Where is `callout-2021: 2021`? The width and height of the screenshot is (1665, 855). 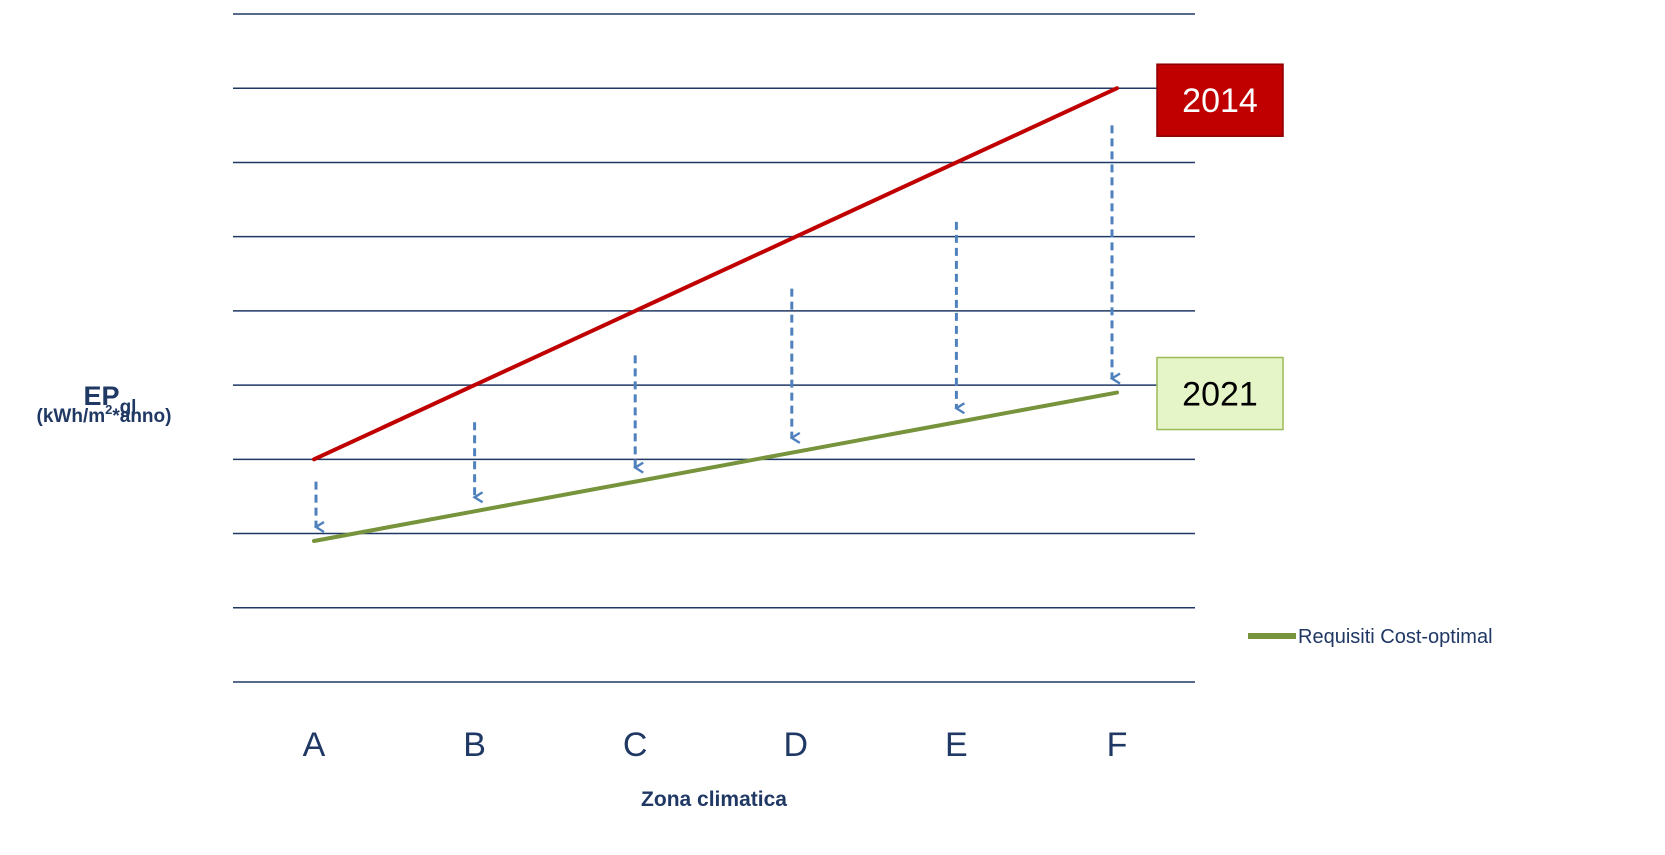
callout-2021: 2021 is located at coordinates (1220, 393).